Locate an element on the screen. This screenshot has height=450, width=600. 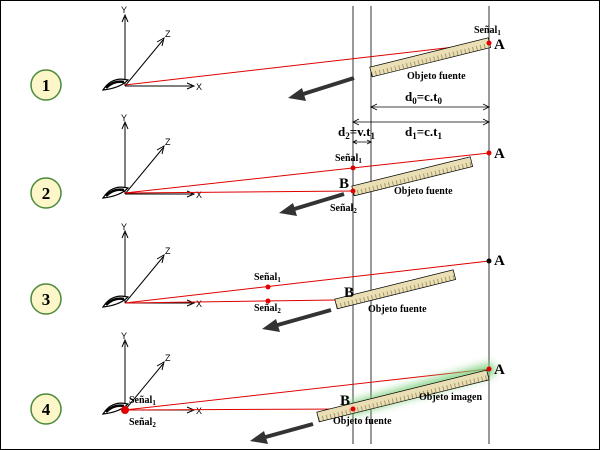
step-1-number: 1 is located at coordinates (46, 85).